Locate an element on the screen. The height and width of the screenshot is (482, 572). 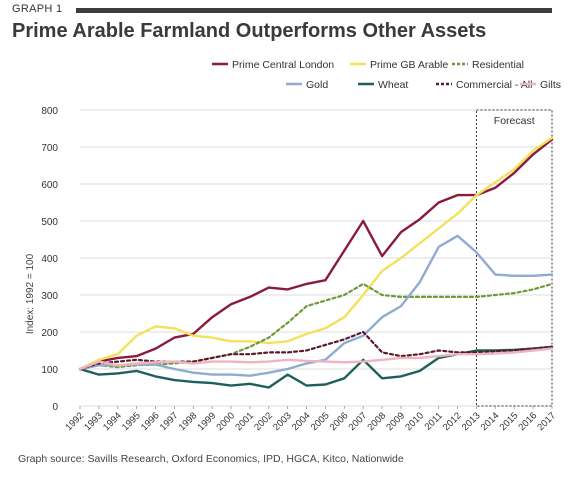
legend-label: Residential is located at coordinates (498, 65).